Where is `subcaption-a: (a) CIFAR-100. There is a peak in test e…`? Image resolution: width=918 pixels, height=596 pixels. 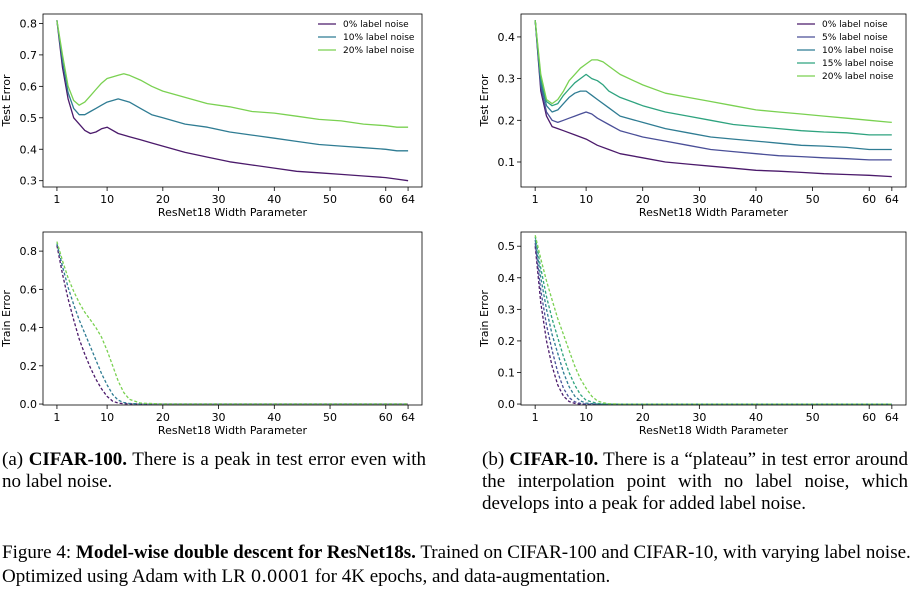
subcaption-a: (a) CIFAR-100. There is a peak in test e… is located at coordinates (214, 470).